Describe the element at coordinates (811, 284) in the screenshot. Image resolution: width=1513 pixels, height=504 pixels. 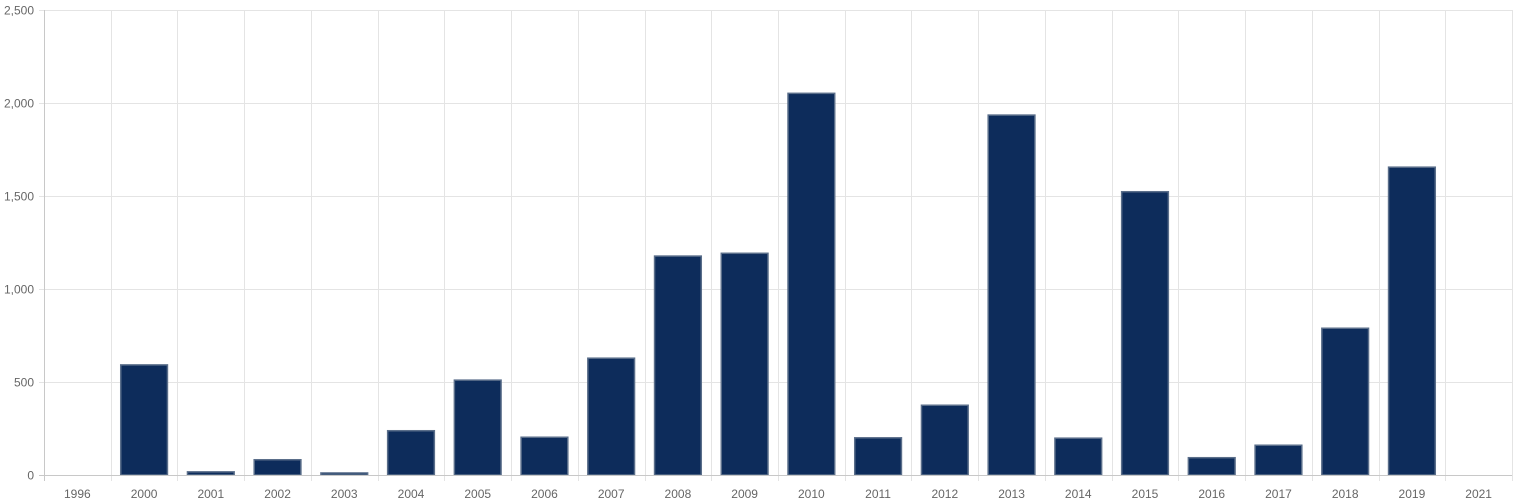
I see `bar-2010` at that location.